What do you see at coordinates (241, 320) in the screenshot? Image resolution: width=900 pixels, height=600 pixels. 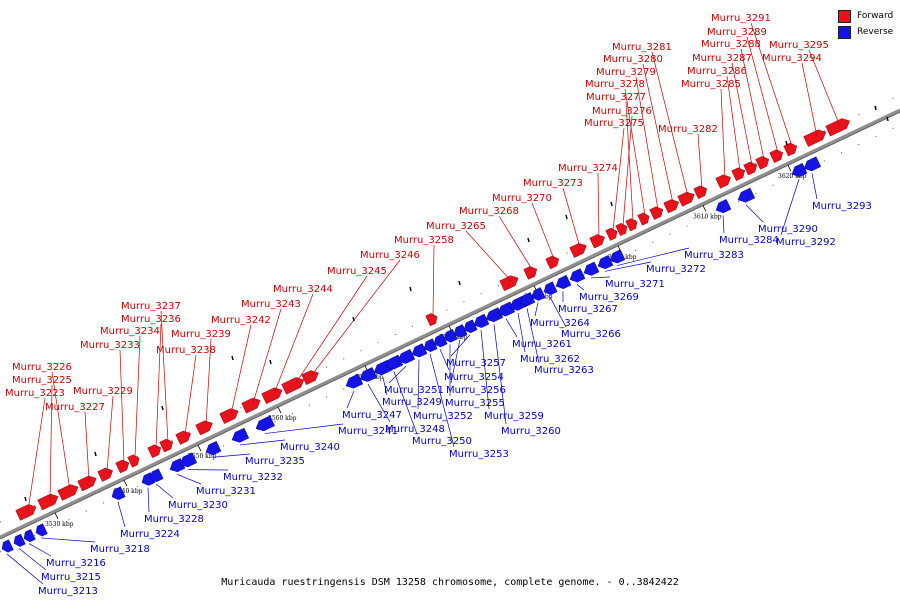 I see `gene-label: Murru_3242` at bounding box center [241, 320].